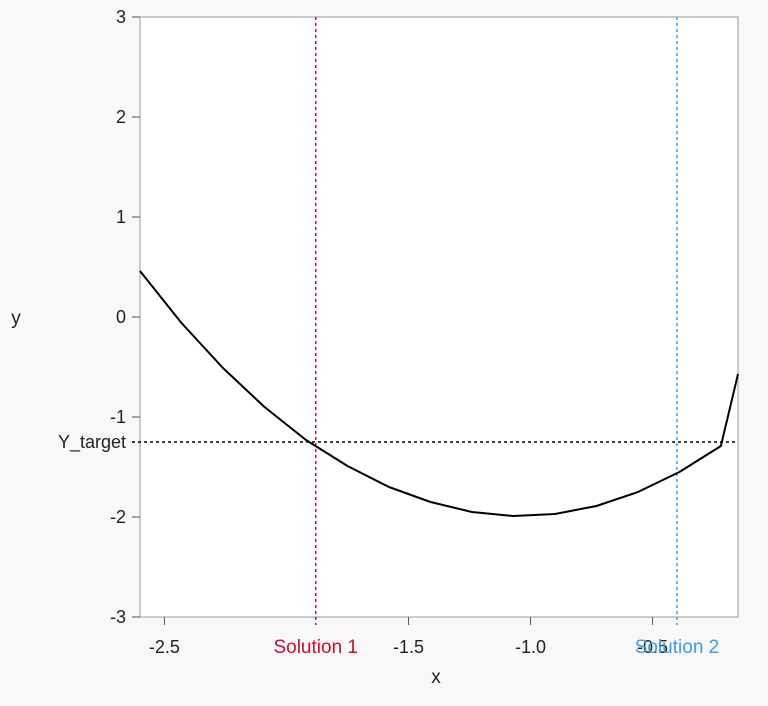 Image resolution: width=768 pixels, height=706 pixels. I want to click on x-axis: -2.5 -1.5 -1.0 -0.5, so click(408, 637).